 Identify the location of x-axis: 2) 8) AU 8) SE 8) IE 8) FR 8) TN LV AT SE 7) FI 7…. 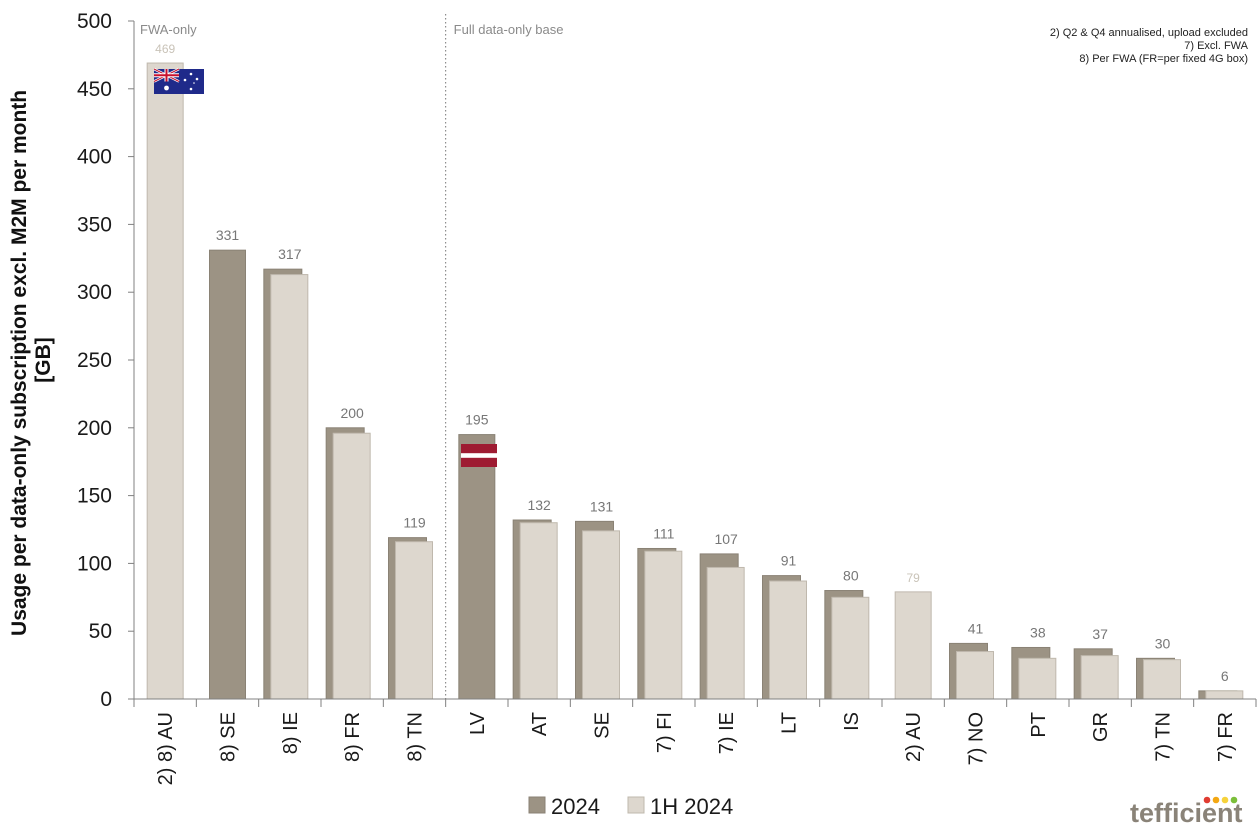
(695, 741).